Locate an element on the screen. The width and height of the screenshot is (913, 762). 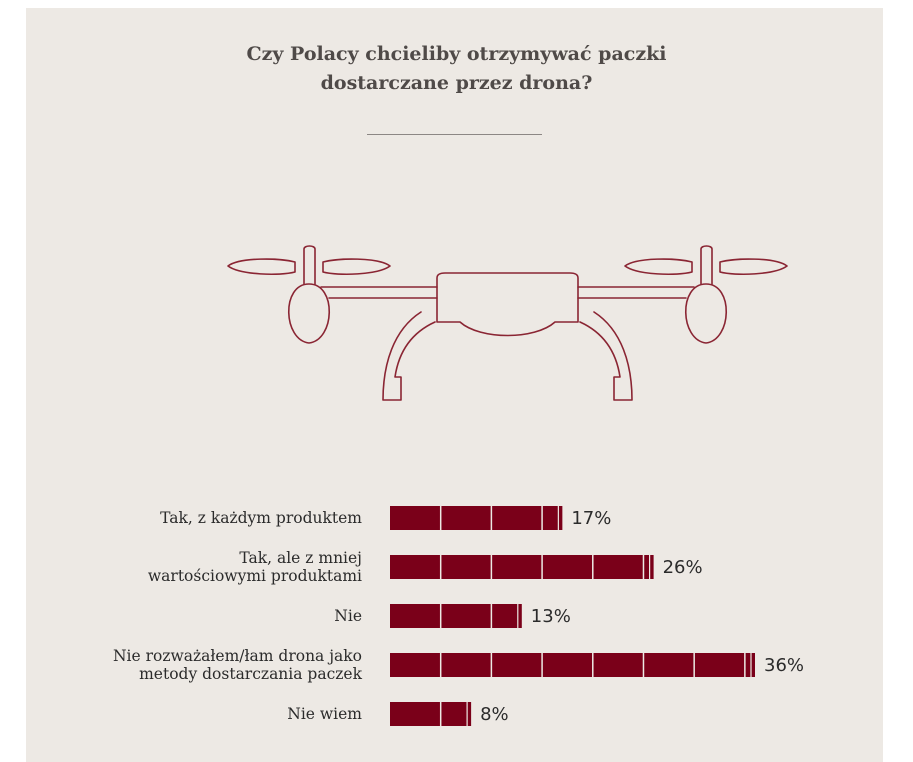
category-label-line: Nie wiem is located at coordinates (324, 714).